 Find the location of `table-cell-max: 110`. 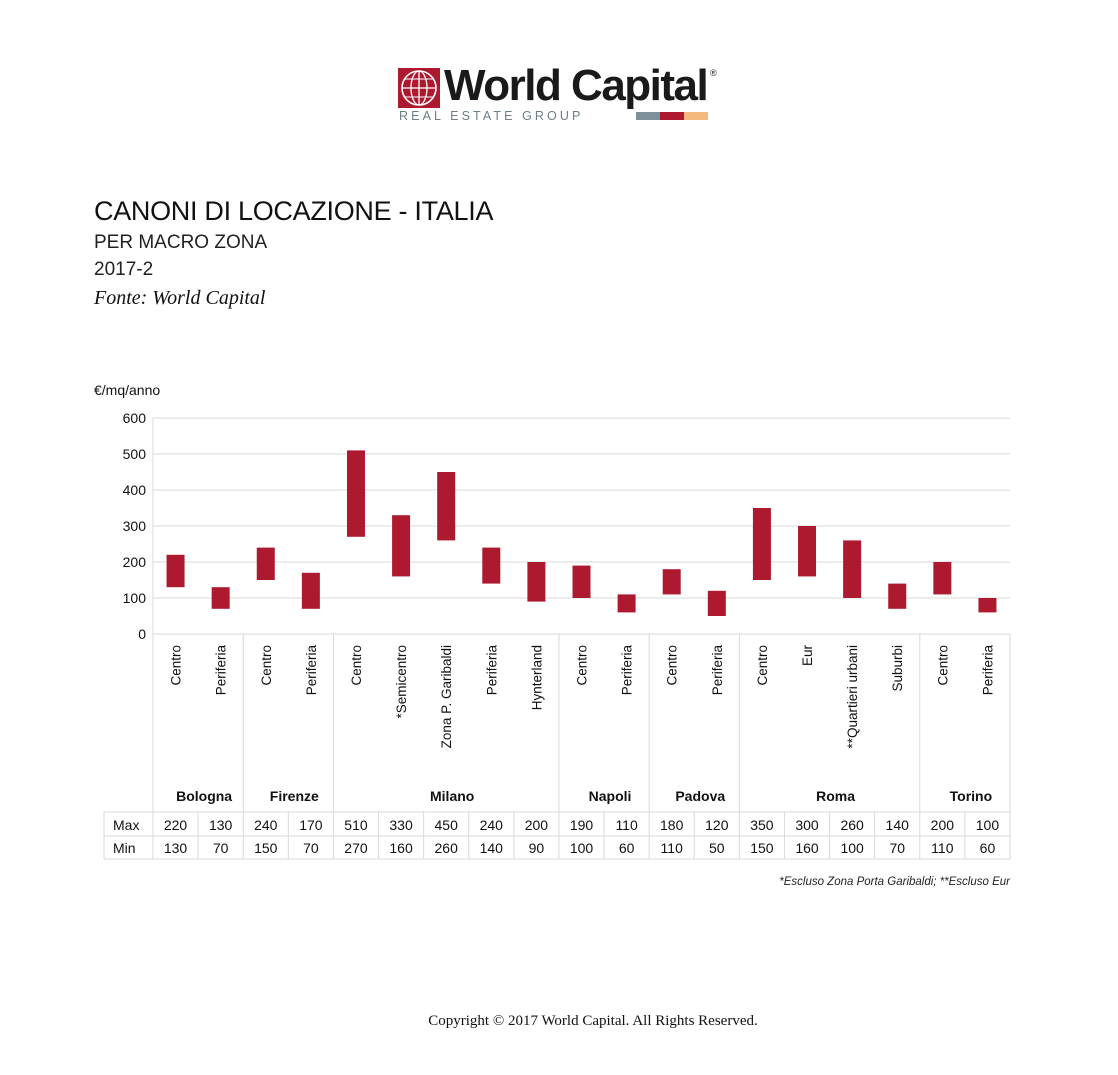

table-cell-max: 110 is located at coordinates (626, 825).